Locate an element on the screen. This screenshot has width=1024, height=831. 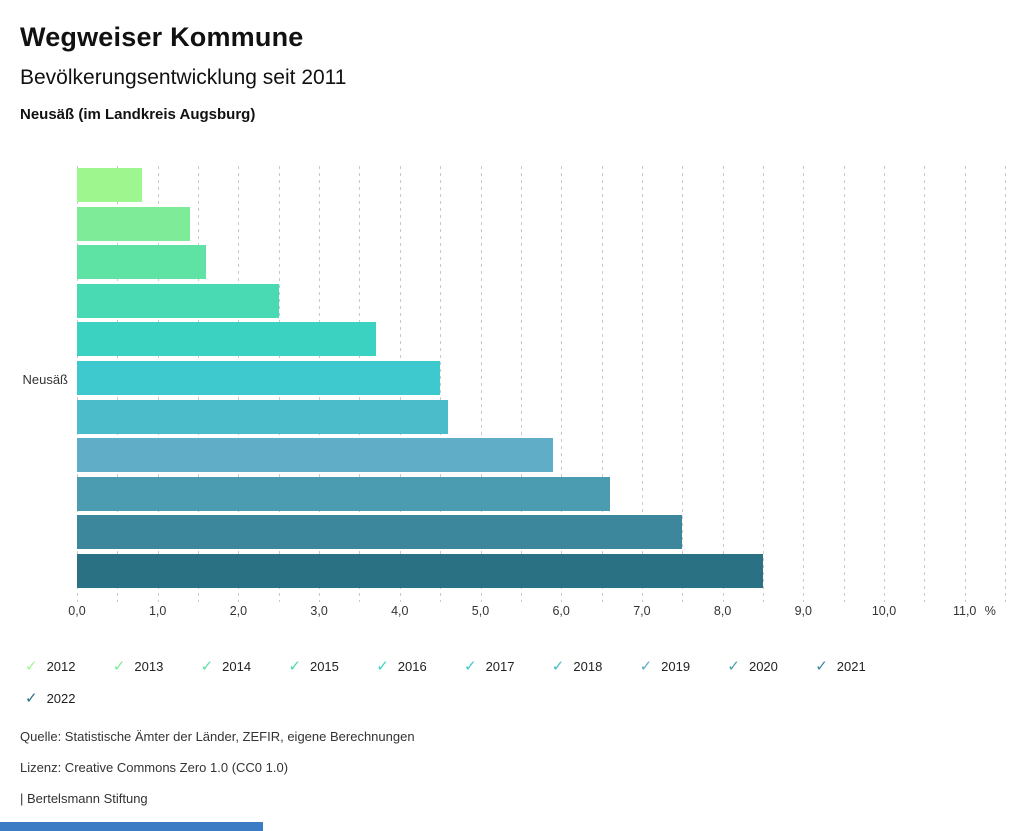
legend-item-2019: ✓ 2019 is located at coordinates (665, 666).